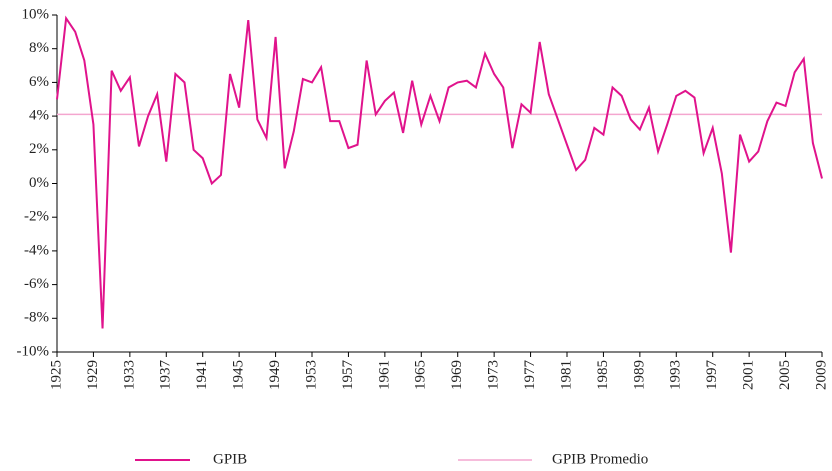 Image resolution: width=832 pixels, height=471 pixels. What do you see at coordinates (712, 375) in the screenshot?
I see `x-tick-label: 1997` at bounding box center [712, 375].